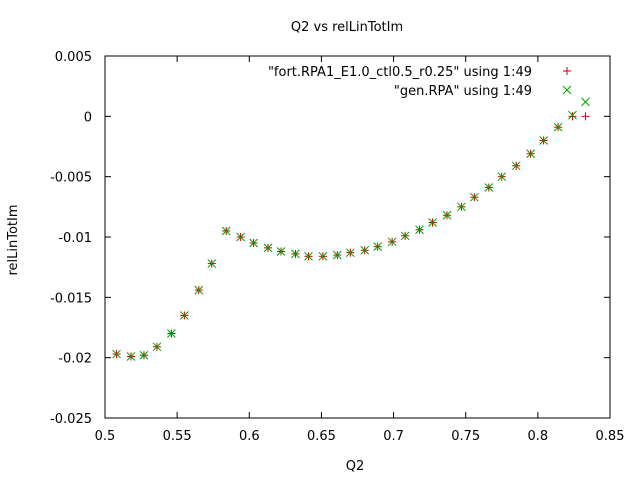 This screenshot has height=480, width=640. What do you see at coordinates (249, 436) in the screenshot?
I see `x-tick-label: 0.6` at bounding box center [249, 436].